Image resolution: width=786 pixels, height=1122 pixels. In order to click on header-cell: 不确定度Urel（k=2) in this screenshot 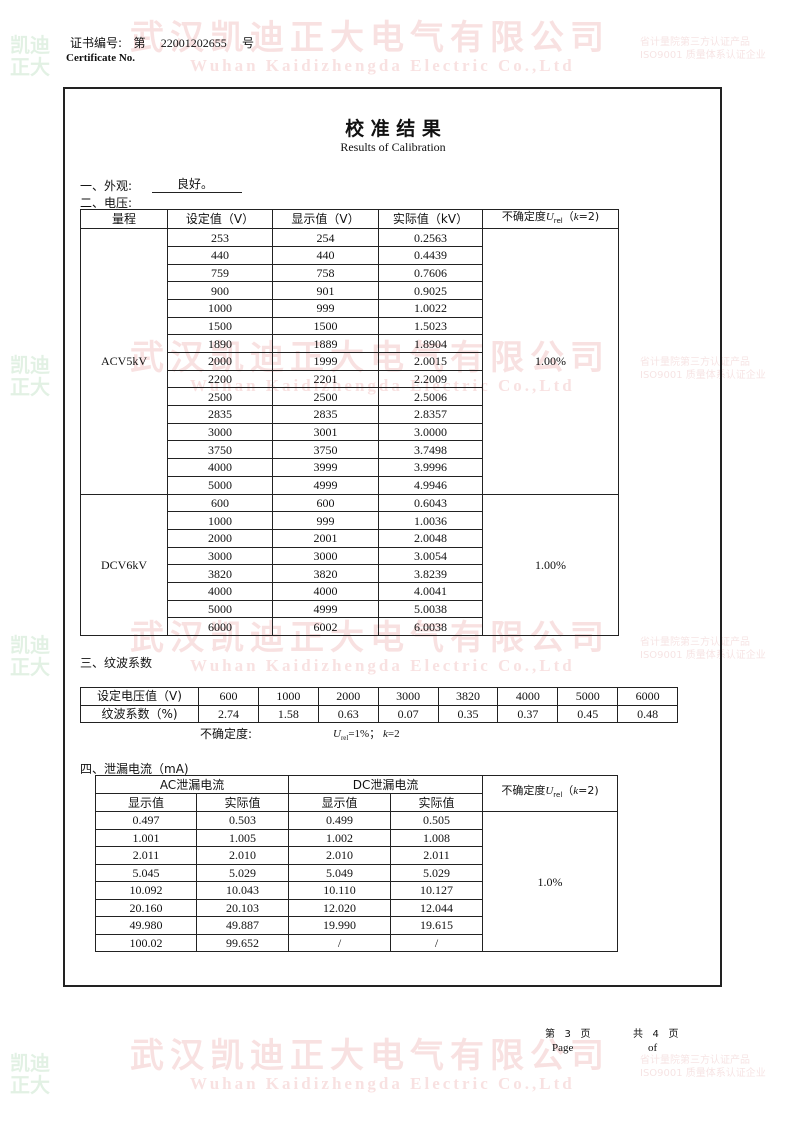, I will do `click(550, 793)`.